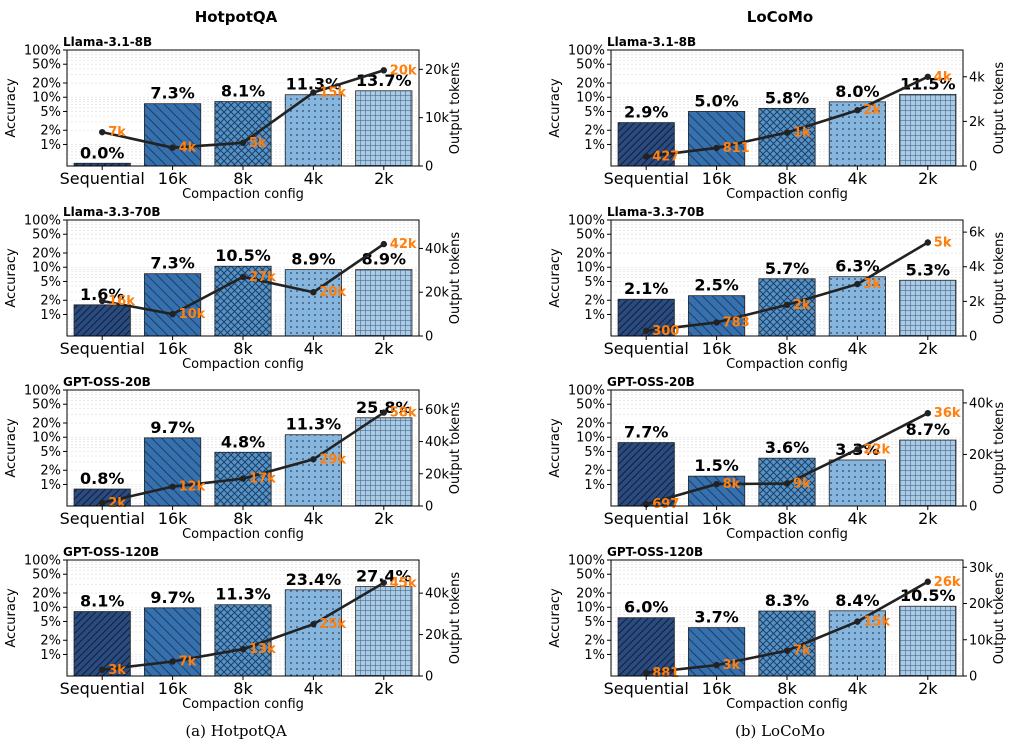  What do you see at coordinates (188, 148) in the screenshot?
I see `output-tokens-label: 4k` at bounding box center [188, 148].